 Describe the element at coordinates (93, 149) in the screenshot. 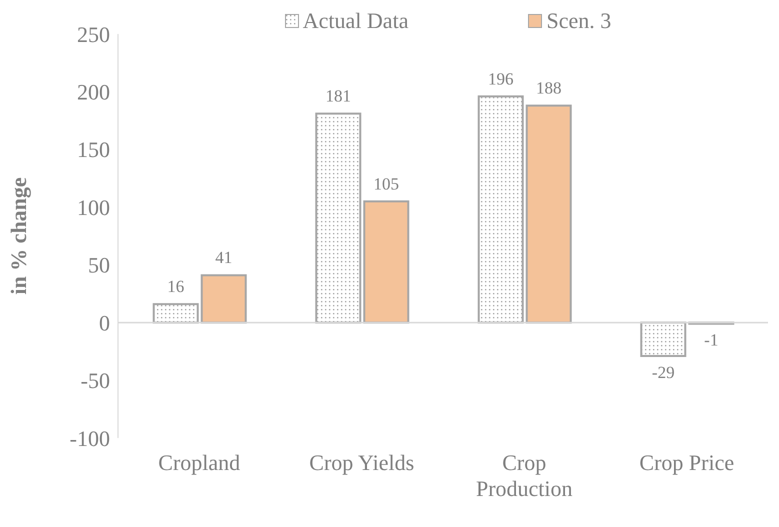

I see `y-tick-label: 150` at that location.